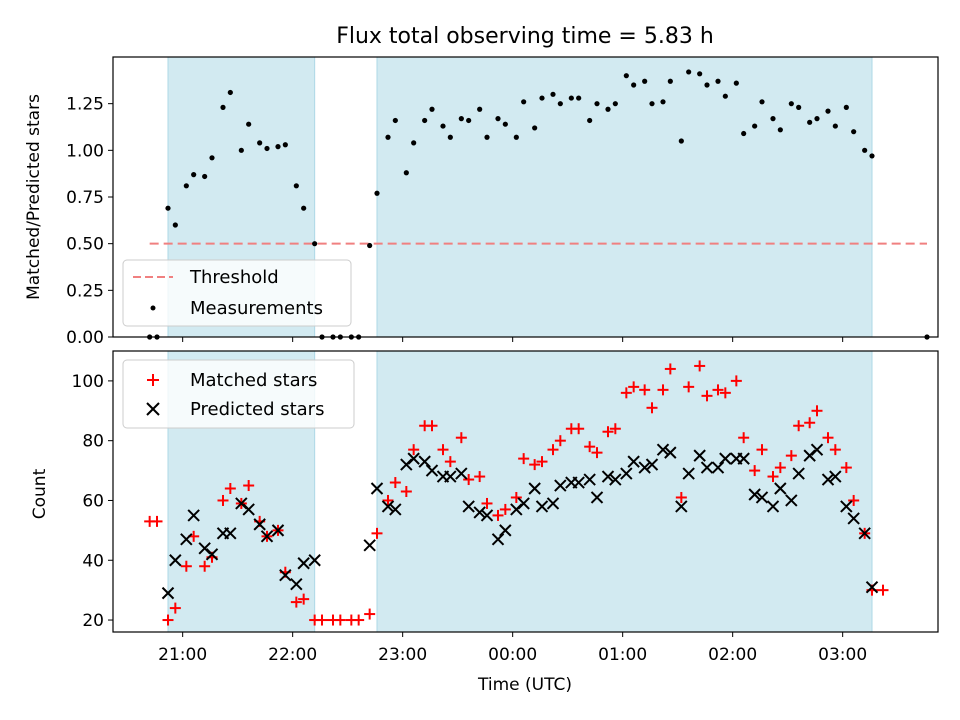 This screenshot has width=960, height=720. I want to click on y-tick-label: 40, so click(93, 561).